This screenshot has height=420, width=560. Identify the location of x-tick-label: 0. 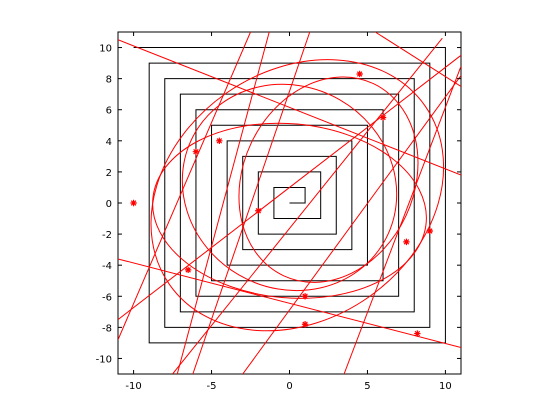
(289, 386).